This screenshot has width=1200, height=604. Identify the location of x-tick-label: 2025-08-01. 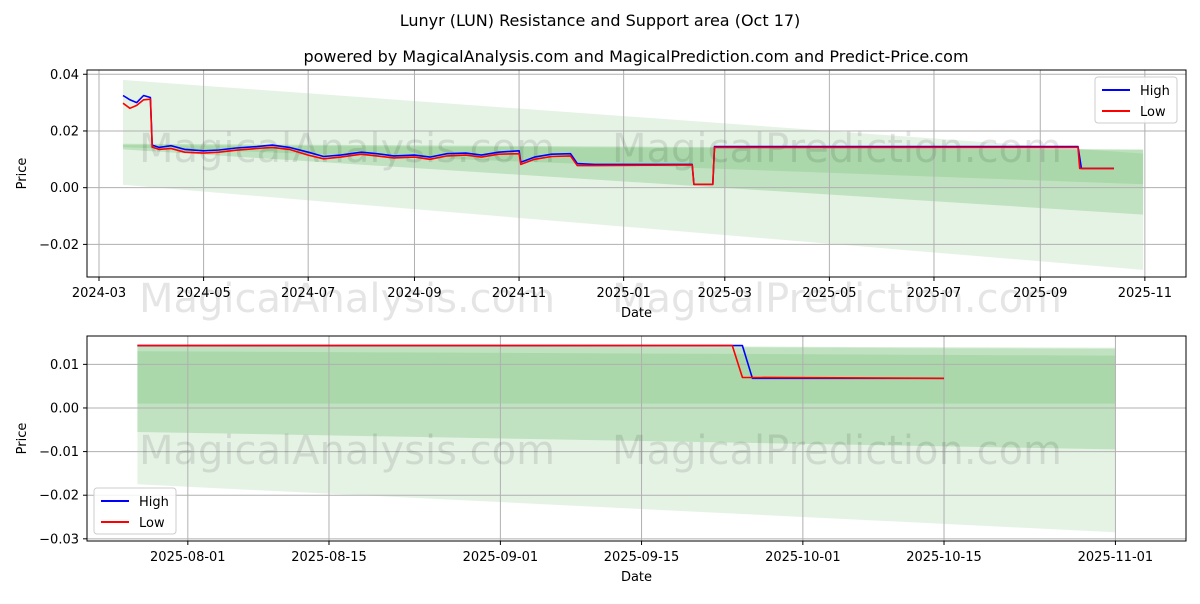
(188, 557).